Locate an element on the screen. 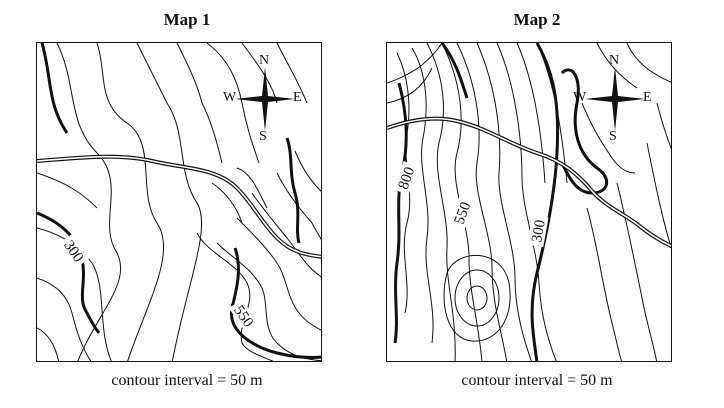  contour-label-800: 800 is located at coordinates (406, 178).